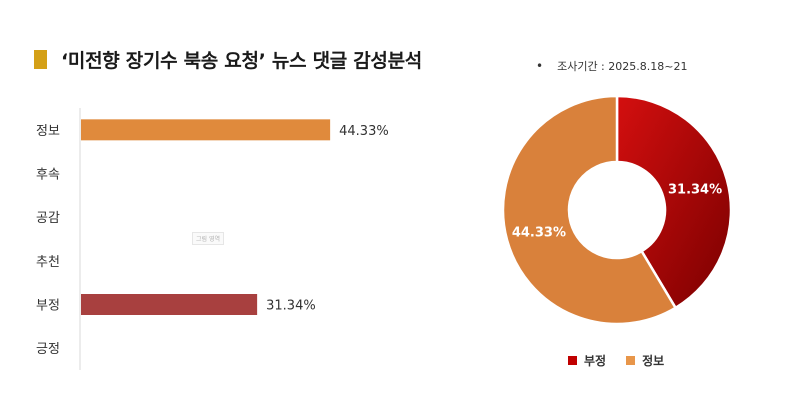  What do you see at coordinates (208, 238) in the screenshot?
I see `watermark: 그림 영역` at bounding box center [208, 238].